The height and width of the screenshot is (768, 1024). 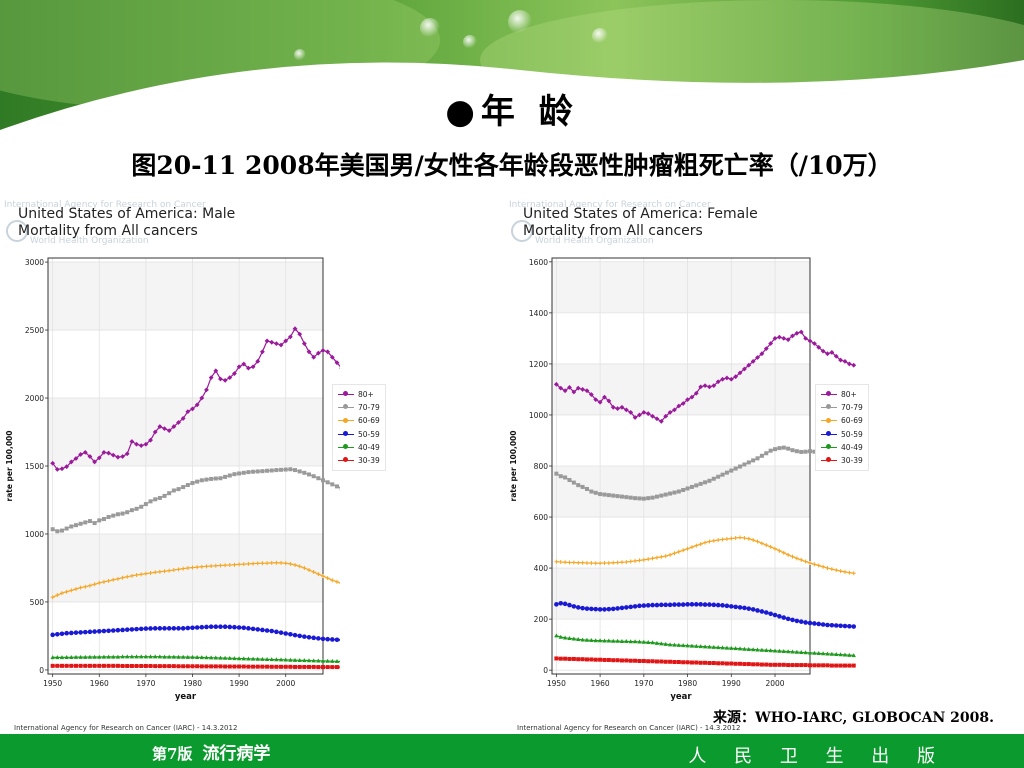 What do you see at coordinates (594, 241) in the screenshot?
I see `watermark-text-2: World Health Organization` at bounding box center [594, 241].